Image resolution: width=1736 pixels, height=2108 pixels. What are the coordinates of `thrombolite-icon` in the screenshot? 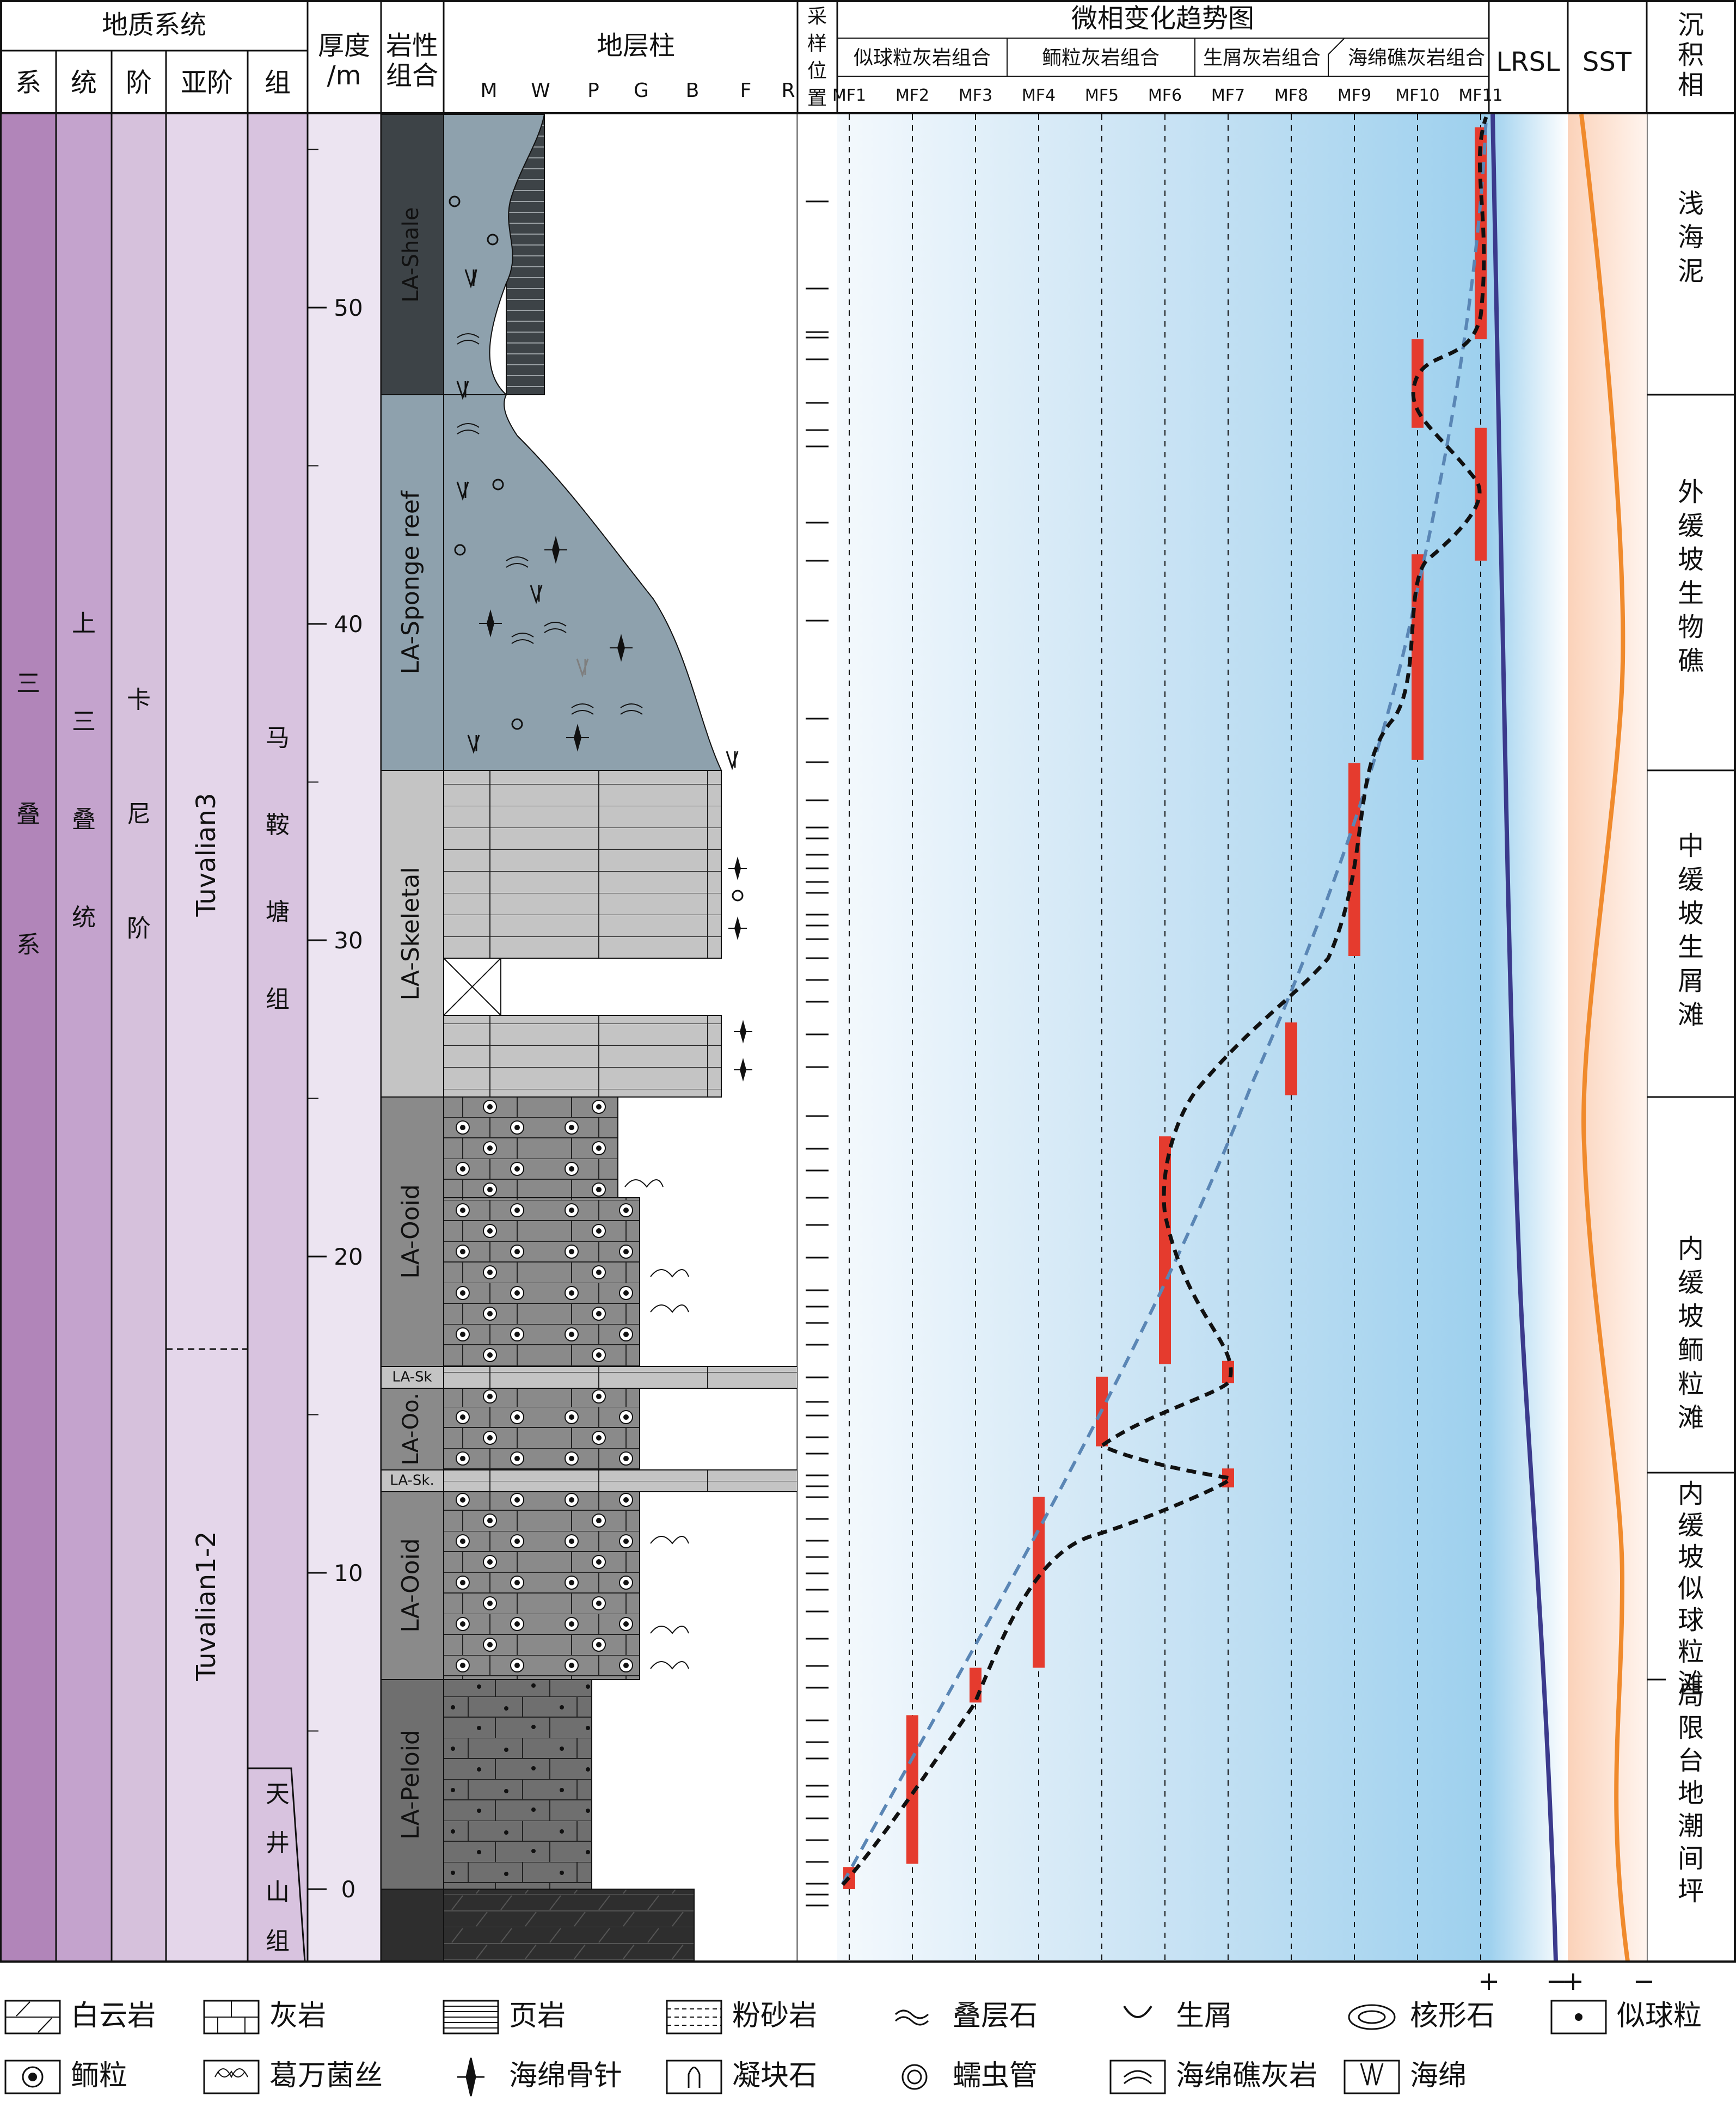 It's located at (694, 2077).